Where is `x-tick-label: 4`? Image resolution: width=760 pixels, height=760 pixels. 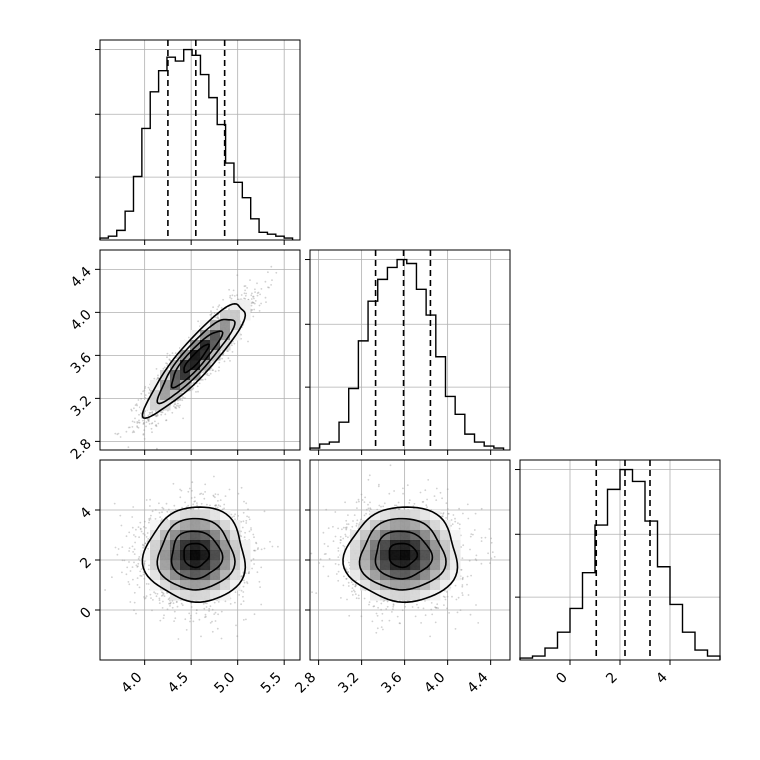 x-tick-label: 4 is located at coordinates (662, 678).